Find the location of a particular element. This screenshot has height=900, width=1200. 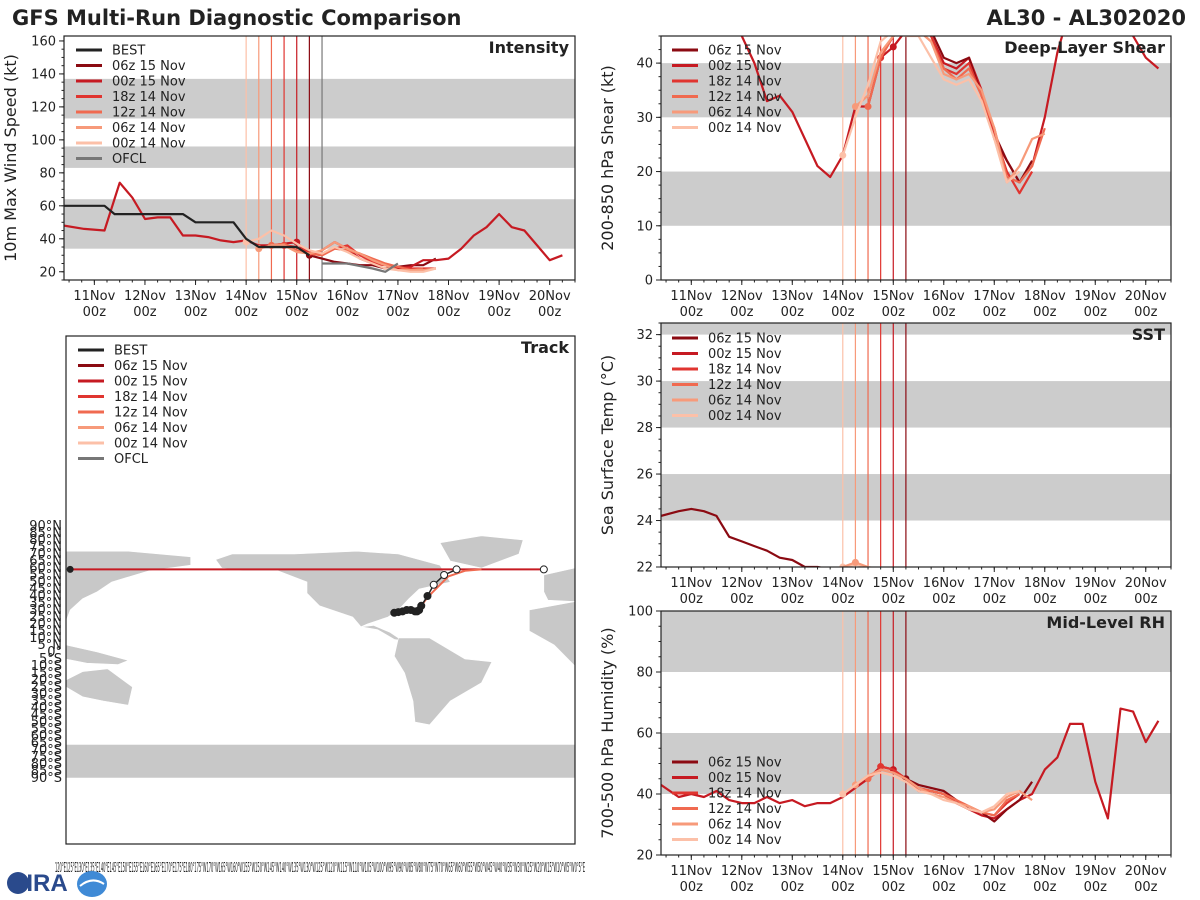

track-legend-item-5: 06z 14 Nov is located at coordinates (151, 428).